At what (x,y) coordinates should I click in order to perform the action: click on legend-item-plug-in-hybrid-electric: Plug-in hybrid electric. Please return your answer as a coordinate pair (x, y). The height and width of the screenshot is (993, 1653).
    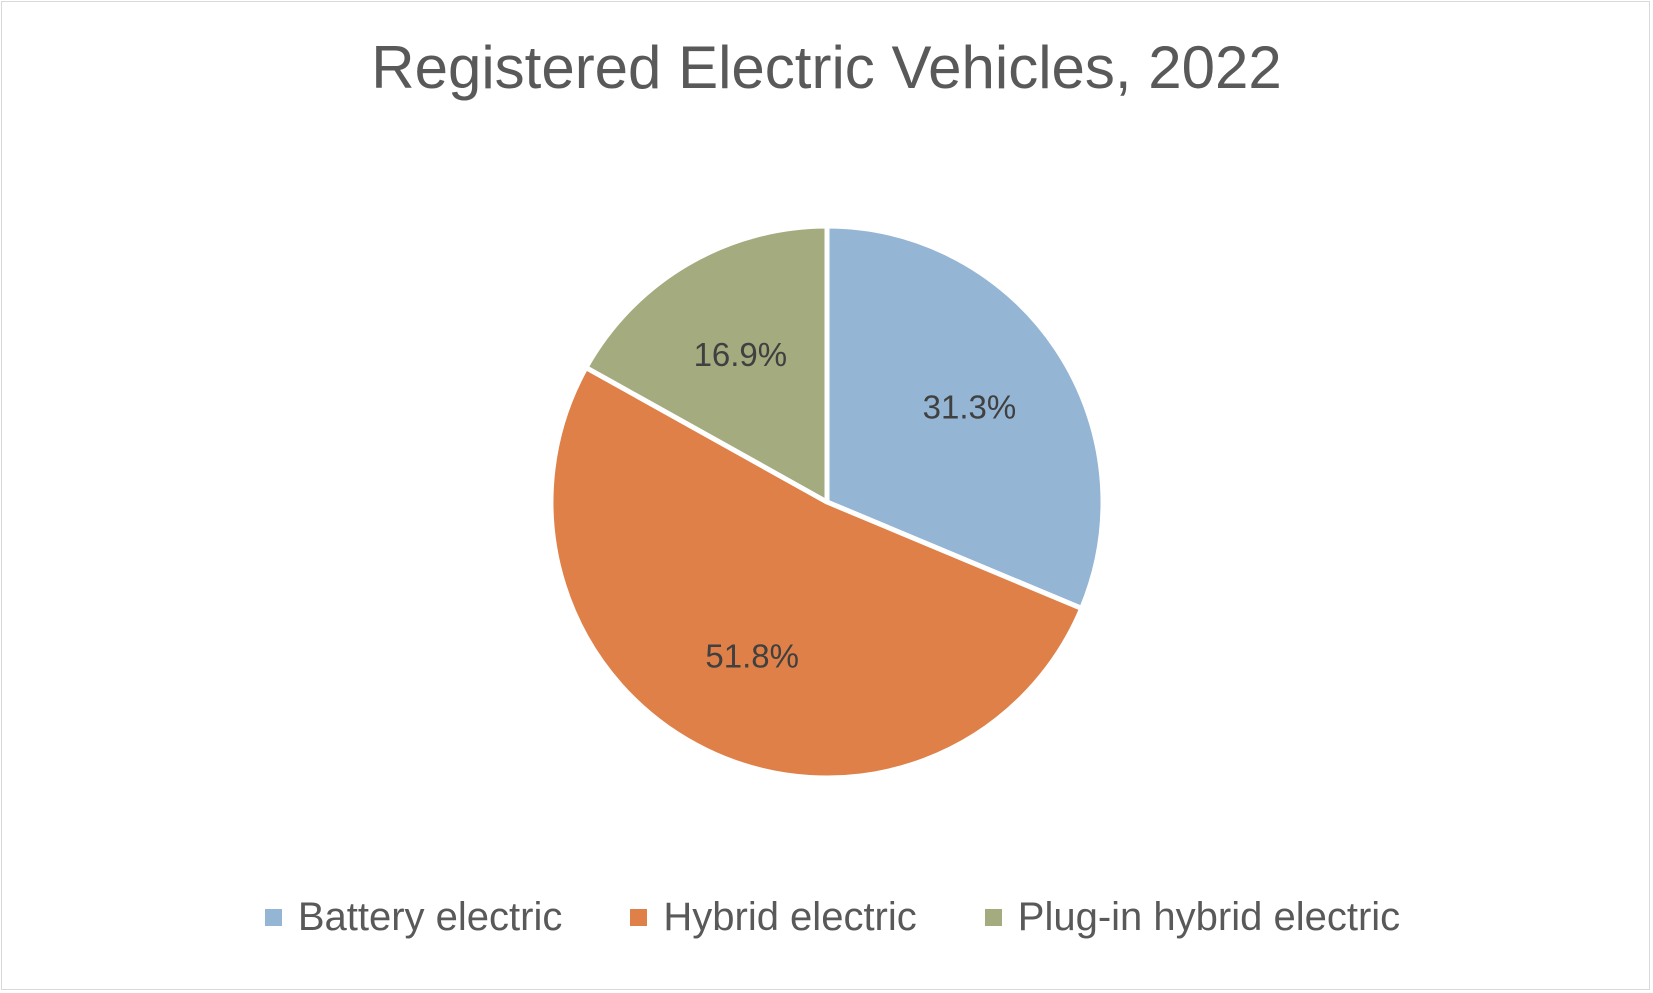
    Looking at the image, I should click on (1192, 917).